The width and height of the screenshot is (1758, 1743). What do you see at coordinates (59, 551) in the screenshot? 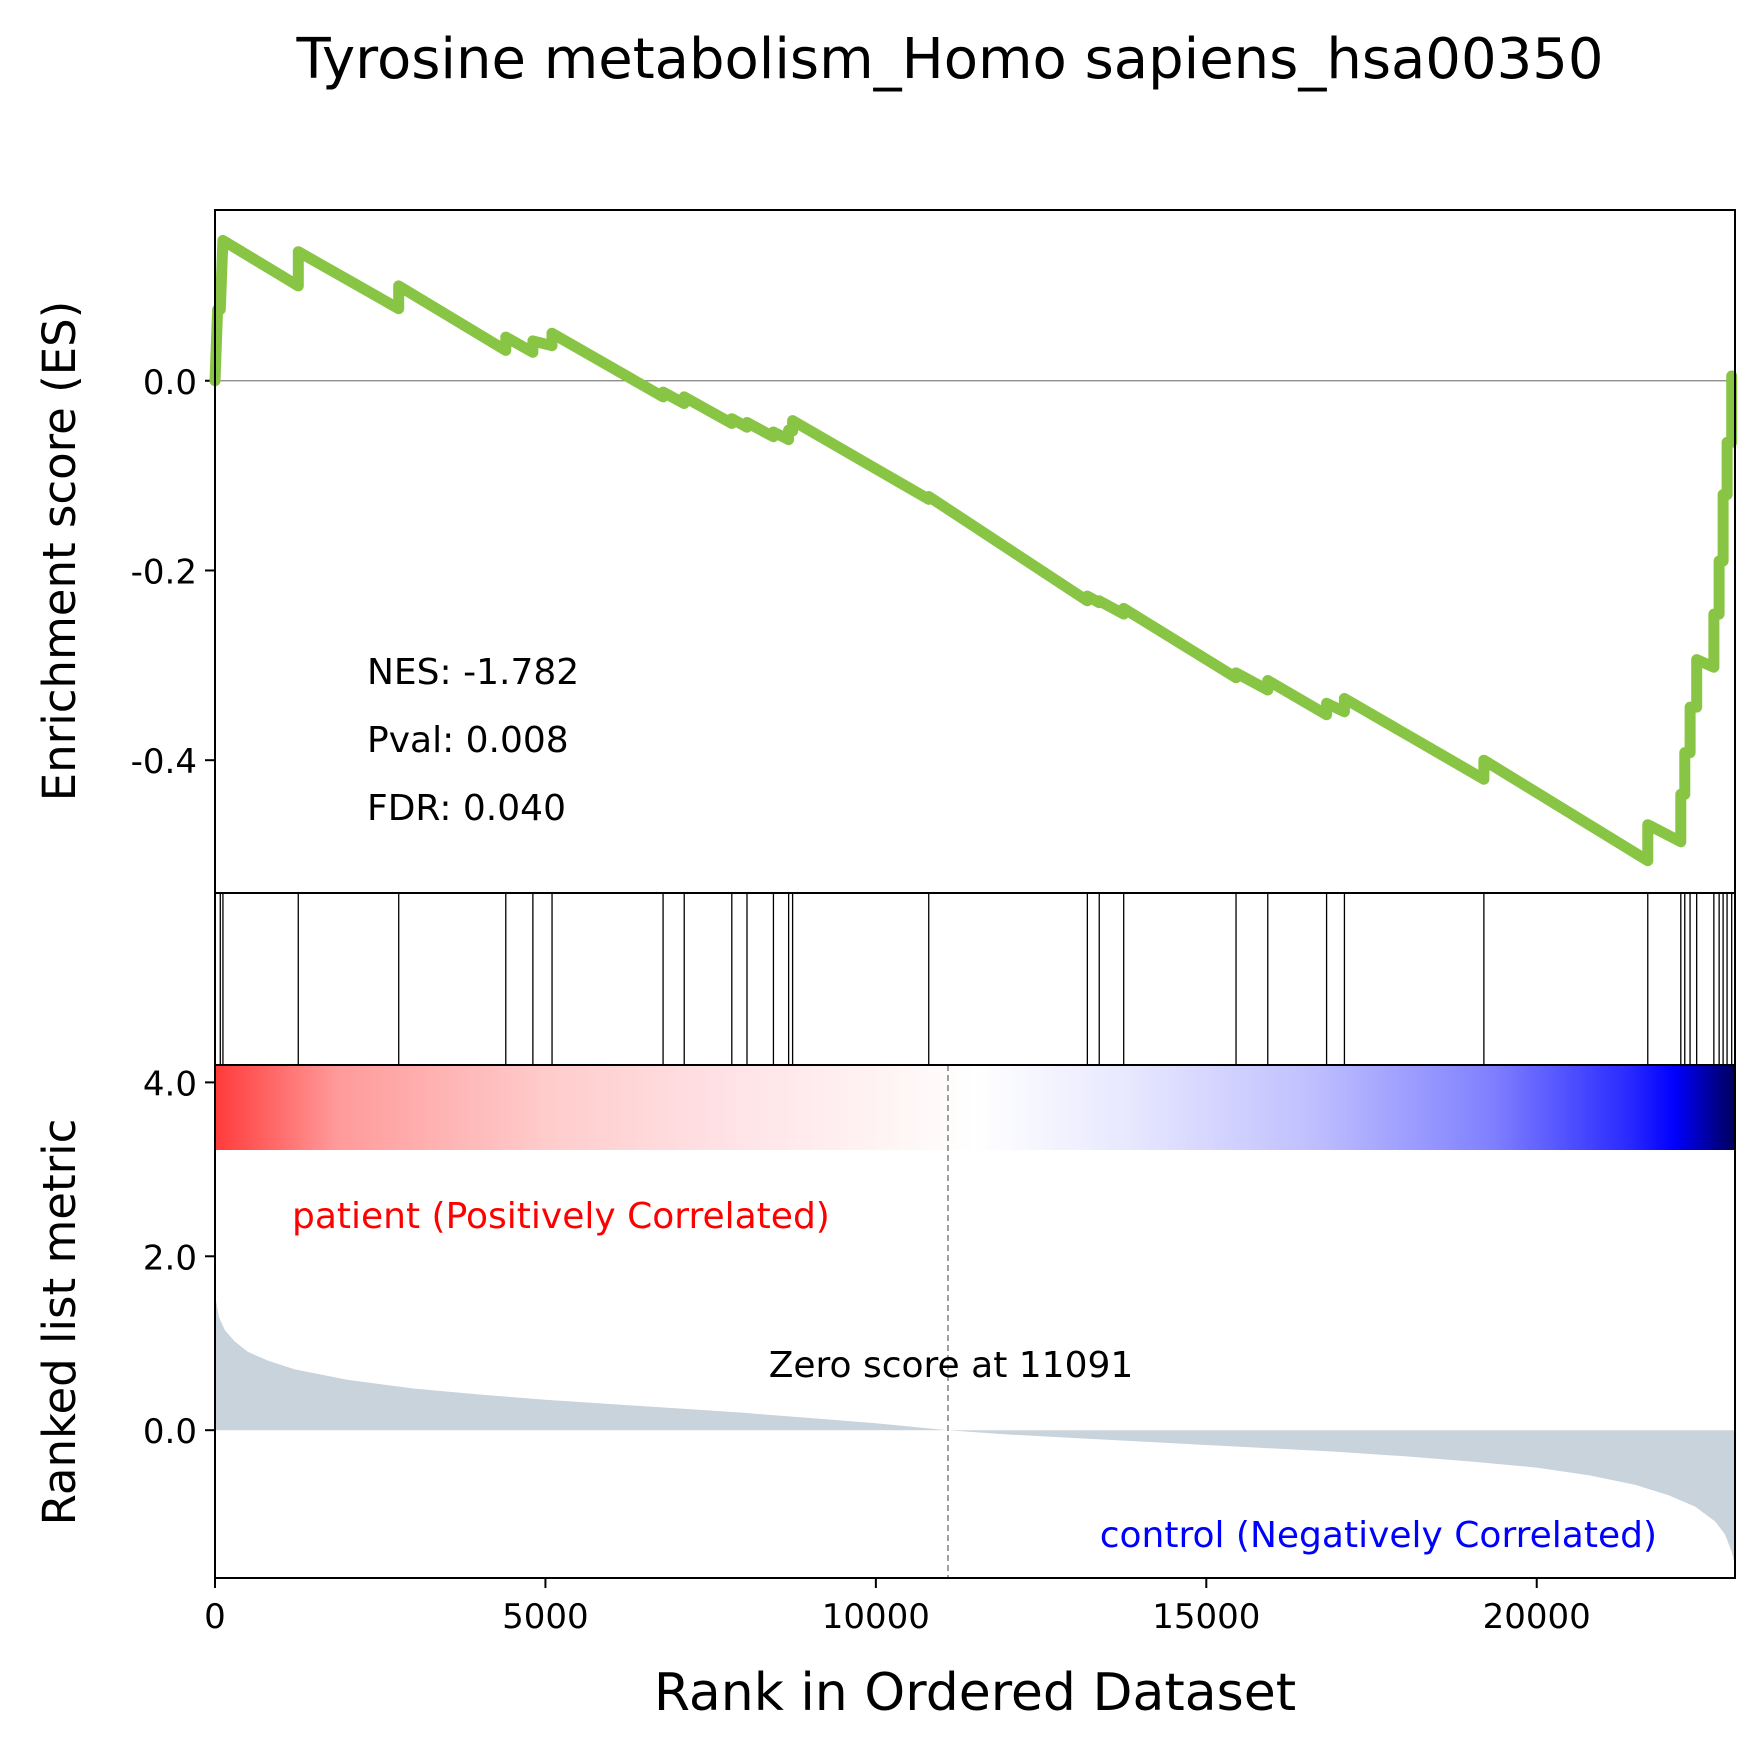
I see `es-y-axis-label: Enrichment score (ES)` at bounding box center [59, 551].